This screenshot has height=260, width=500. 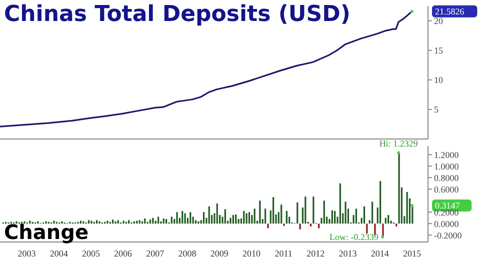 What do you see at coordinates (450, 11) in the screenshot?
I see `annotation: 21.5826` at bounding box center [450, 11].